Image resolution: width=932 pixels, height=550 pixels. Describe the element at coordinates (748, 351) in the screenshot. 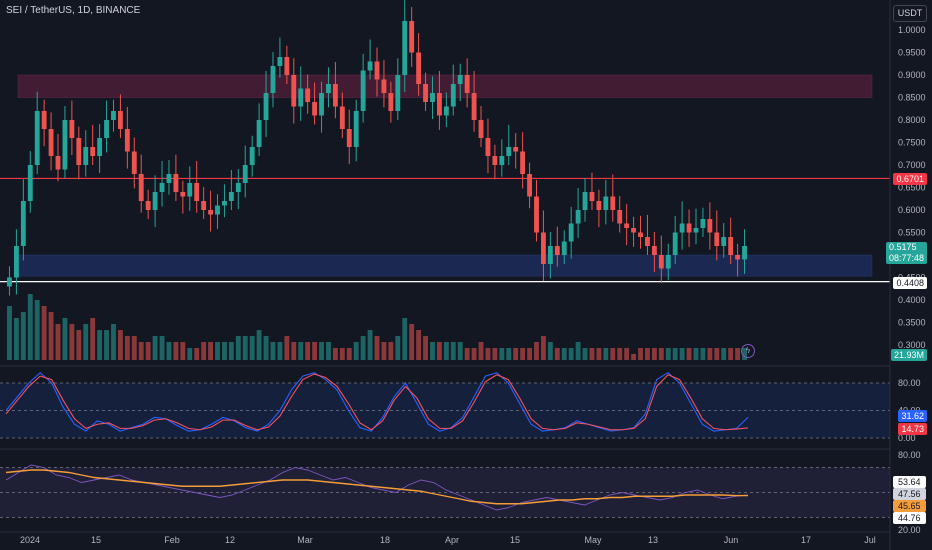

I see `lightning-icon: ϟ` at that location.